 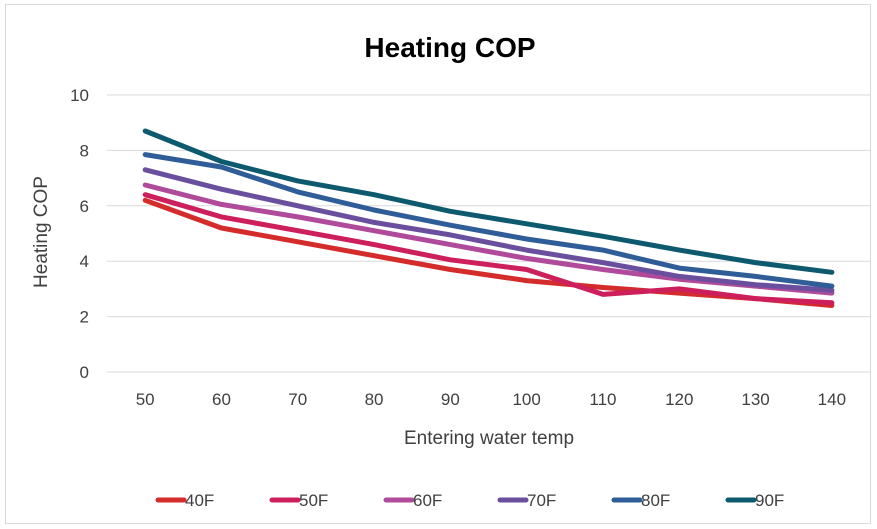 What do you see at coordinates (79, 95) in the screenshot?
I see `y-tick-label: 10` at bounding box center [79, 95].